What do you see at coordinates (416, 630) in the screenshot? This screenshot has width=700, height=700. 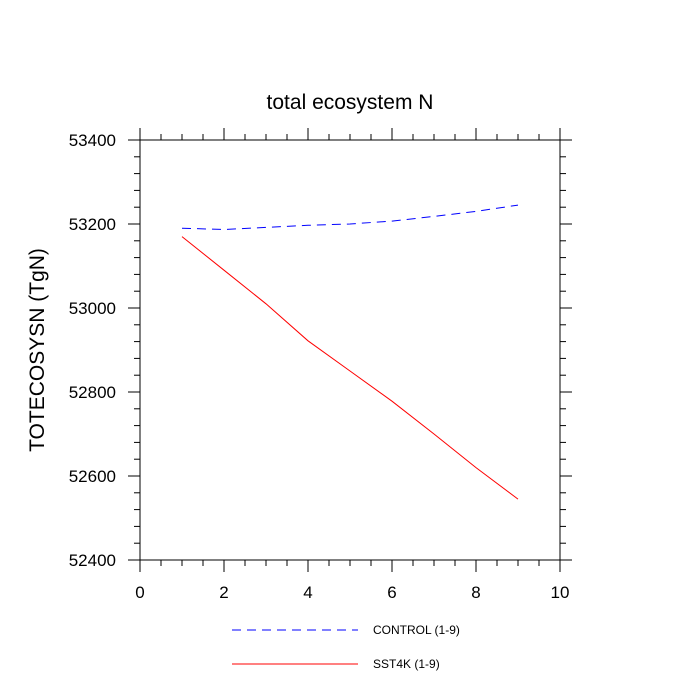 I see `legend-label-0: CONTROL (1-9)` at bounding box center [416, 630].